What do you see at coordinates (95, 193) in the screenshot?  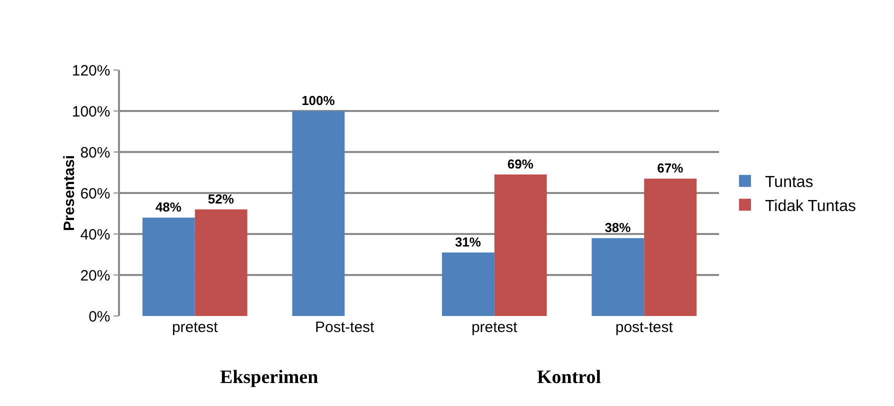 I see `y-tick-label: 60%` at bounding box center [95, 193].